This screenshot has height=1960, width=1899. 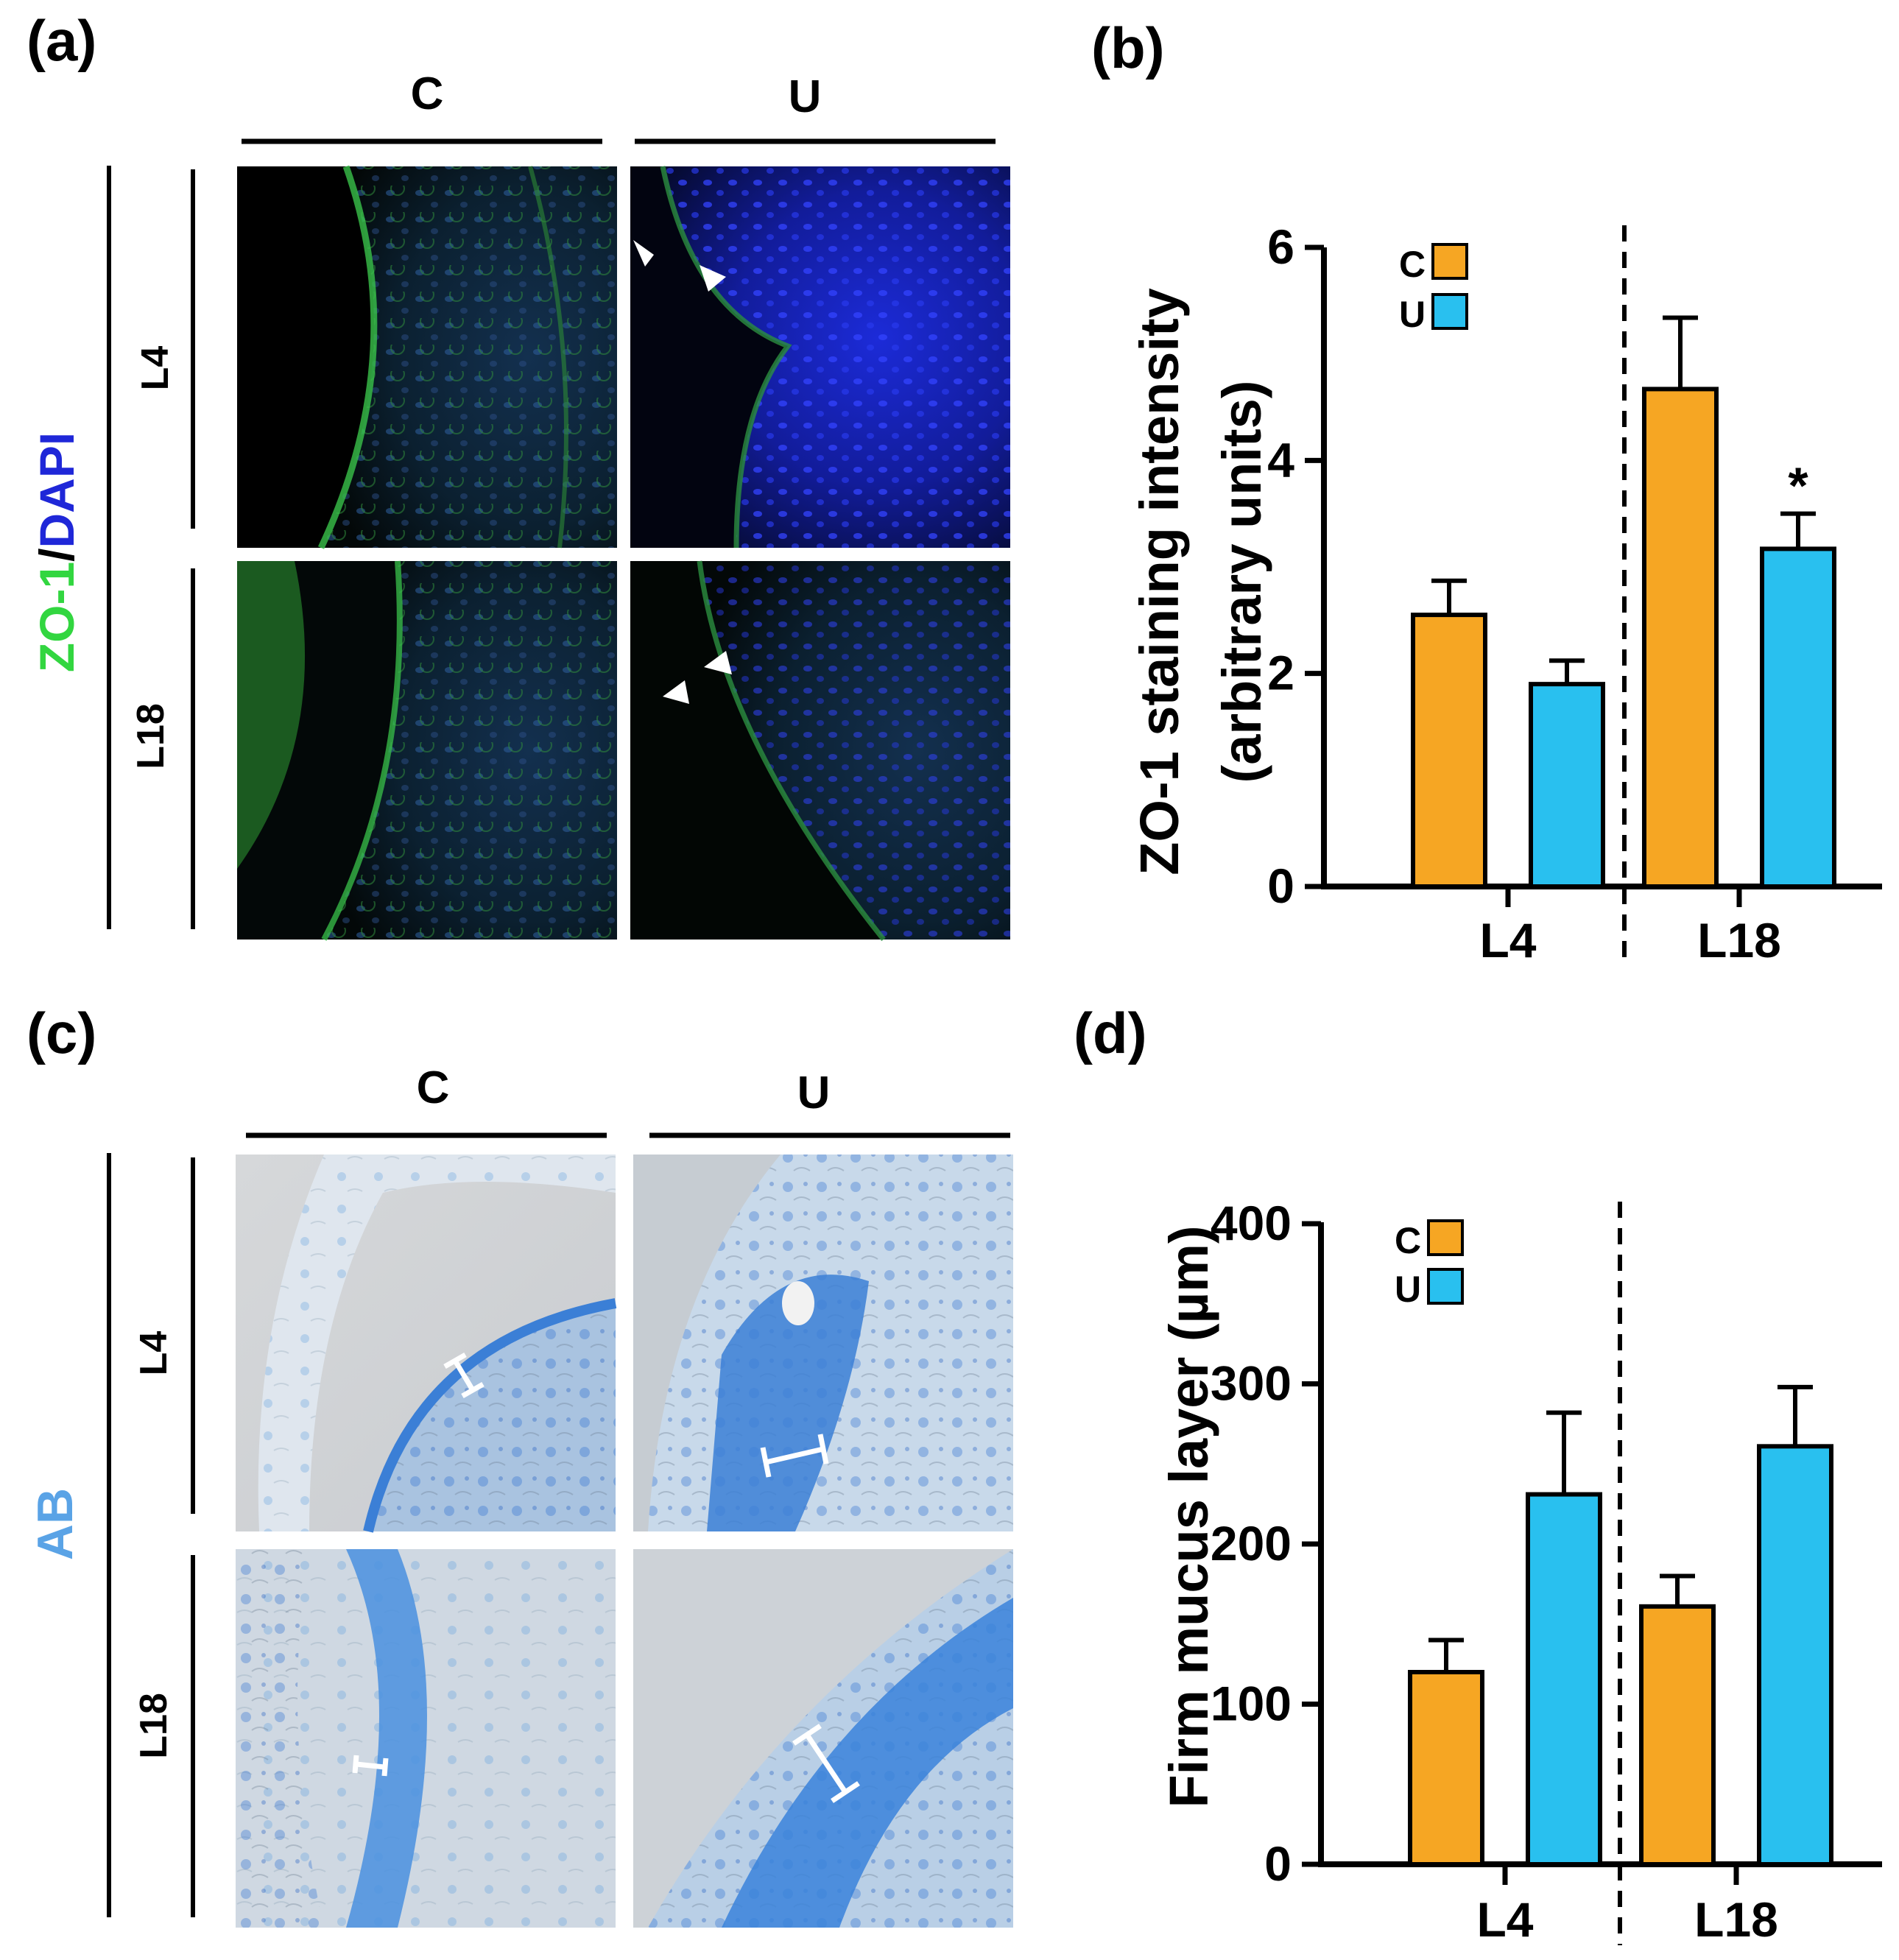 I want to click on chart-b-legend-u-swatch, so click(x=1449, y=311).